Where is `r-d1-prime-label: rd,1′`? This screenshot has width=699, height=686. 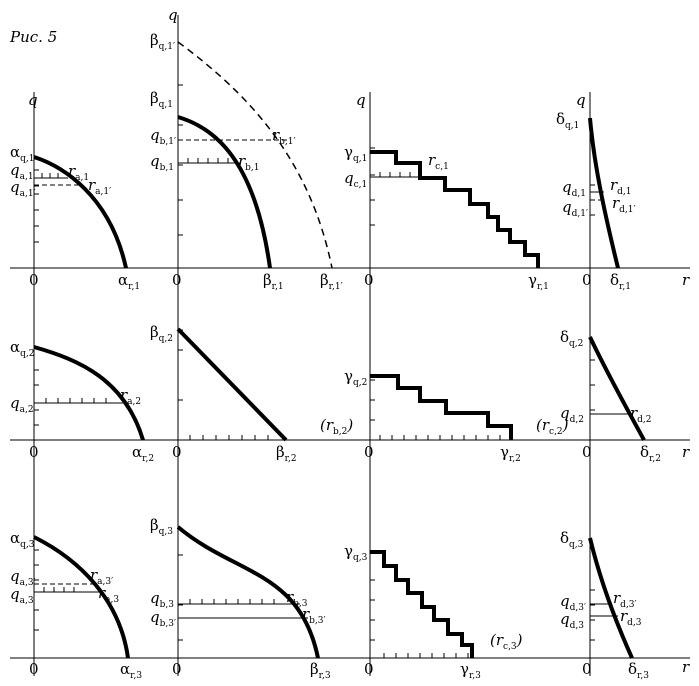 r-d1-prime-label: rd,1′ is located at coordinates (624, 204).